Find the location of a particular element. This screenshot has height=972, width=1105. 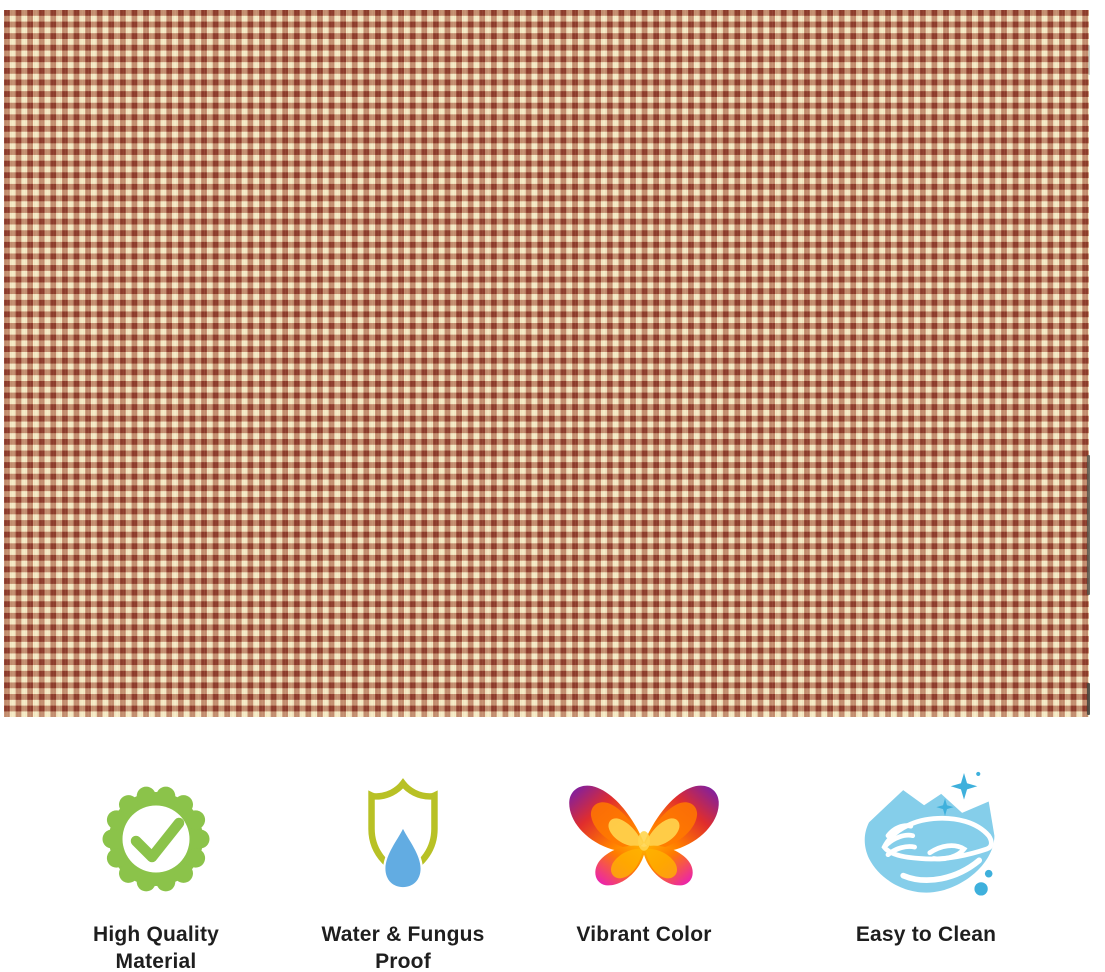

feature-label-line: Proof is located at coordinates (403, 961).